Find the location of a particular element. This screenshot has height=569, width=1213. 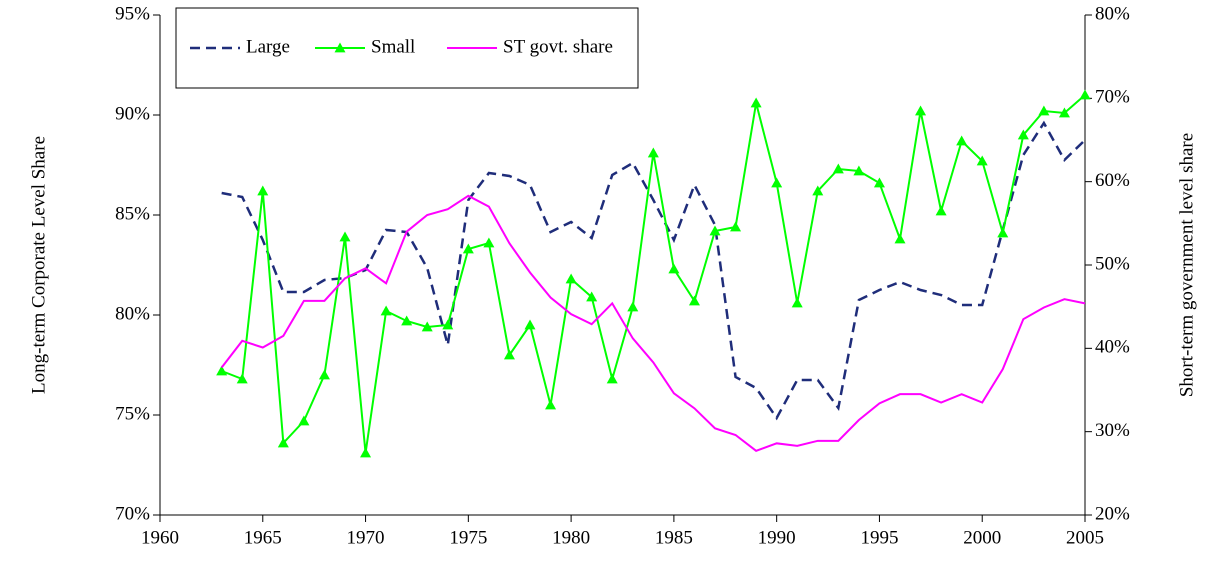

legend-label: Large is located at coordinates (268, 46).